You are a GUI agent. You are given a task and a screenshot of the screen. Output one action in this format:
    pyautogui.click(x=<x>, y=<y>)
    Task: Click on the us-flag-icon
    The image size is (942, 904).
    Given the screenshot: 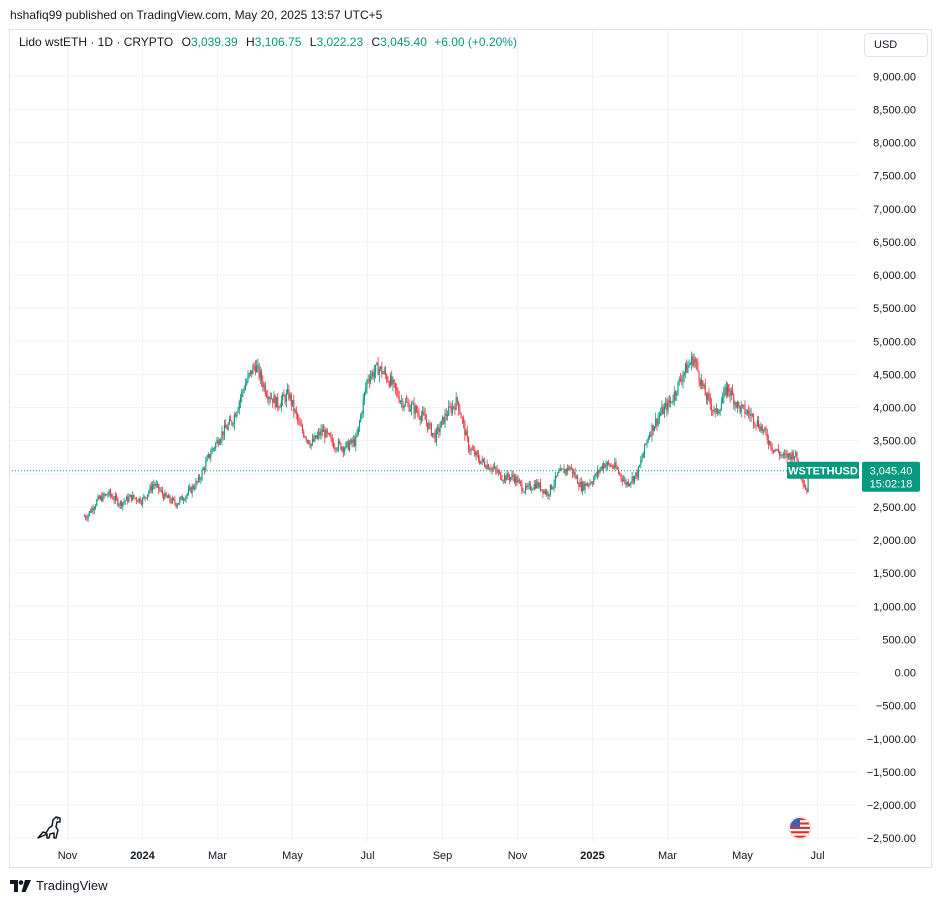 What is the action you would take?
    pyautogui.click(x=800, y=830)
    